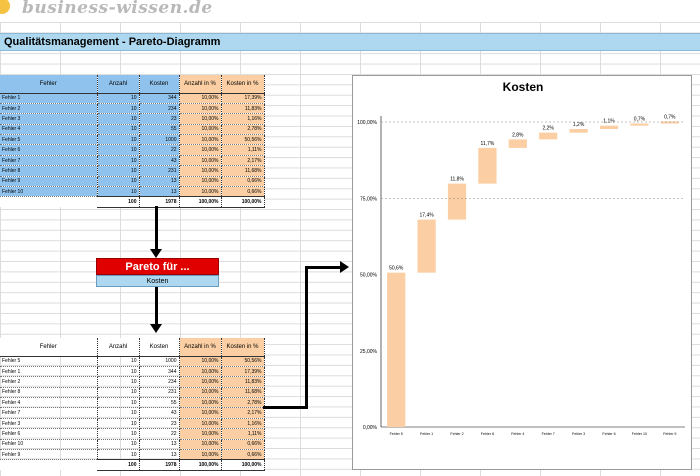 Image resolution: width=700 pixels, height=476 pixels. I want to click on cell-fehler: Fehler 8, so click(49, 393).